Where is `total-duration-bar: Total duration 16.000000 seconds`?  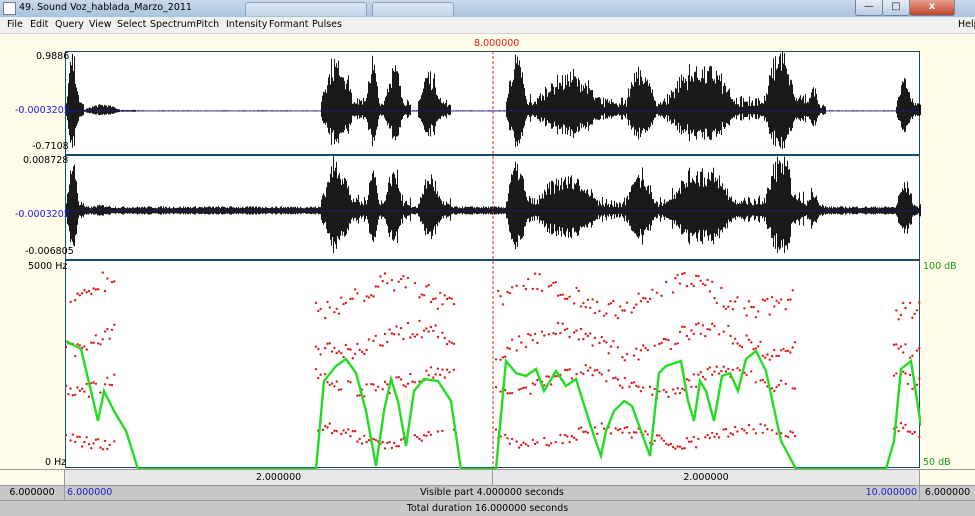
total-duration-bar: Total duration 16.000000 seconds is located at coordinates (487, 508).